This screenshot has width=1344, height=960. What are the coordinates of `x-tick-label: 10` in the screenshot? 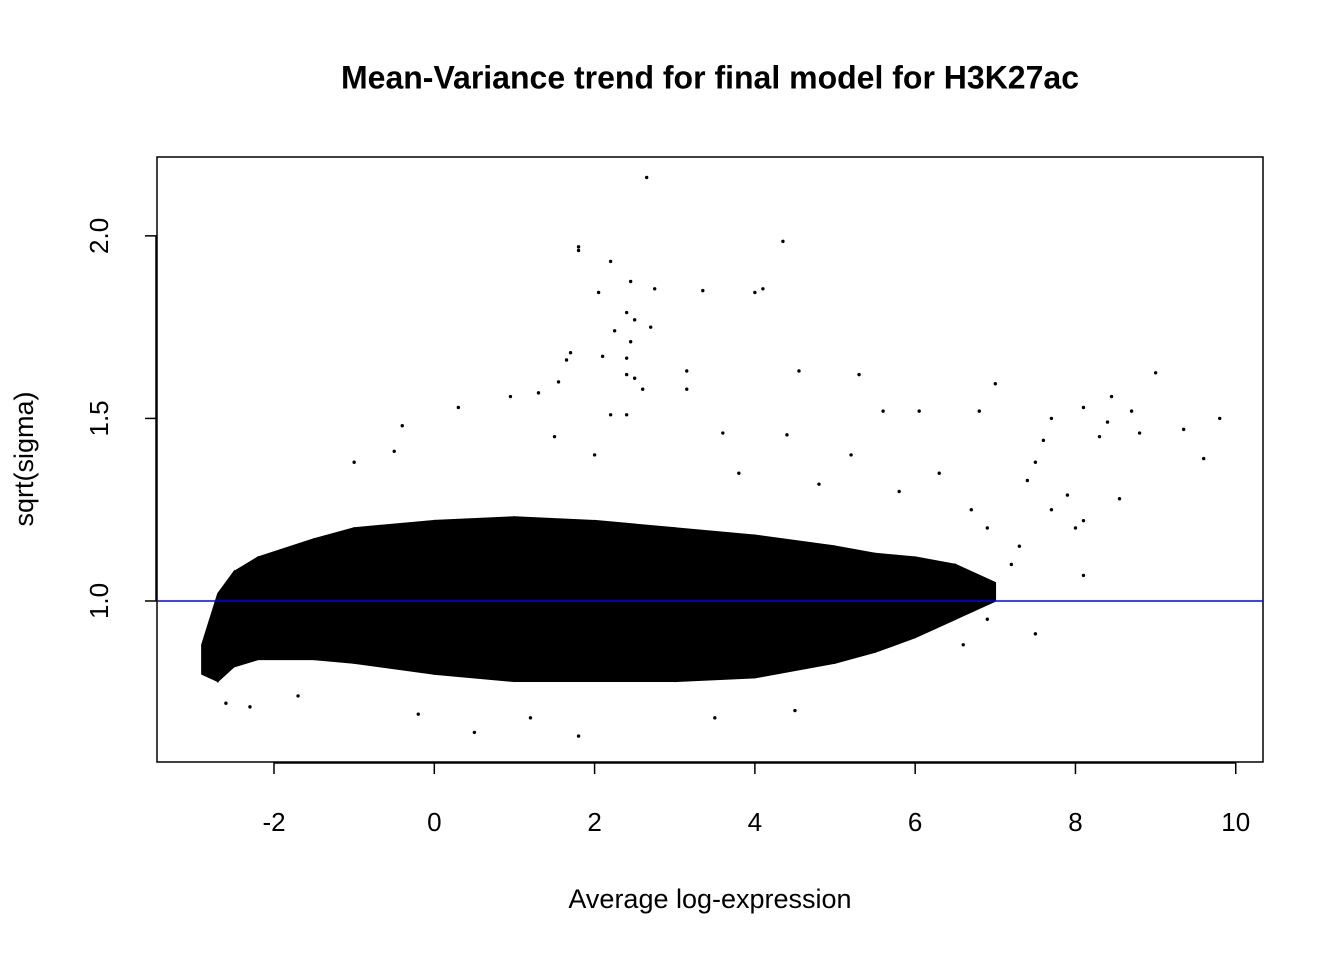 It's located at (1235, 822).